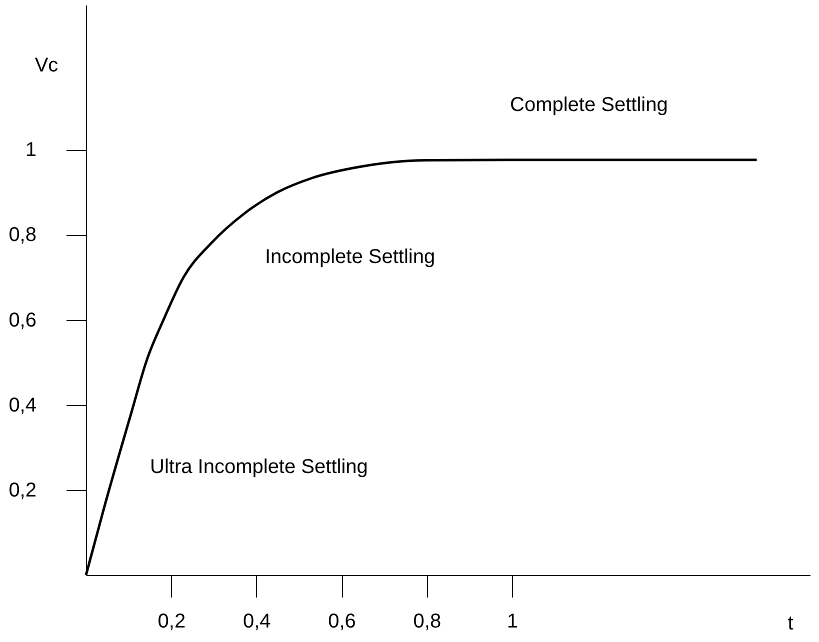  I want to click on y-tick-label: 0,6, so click(22, 320).